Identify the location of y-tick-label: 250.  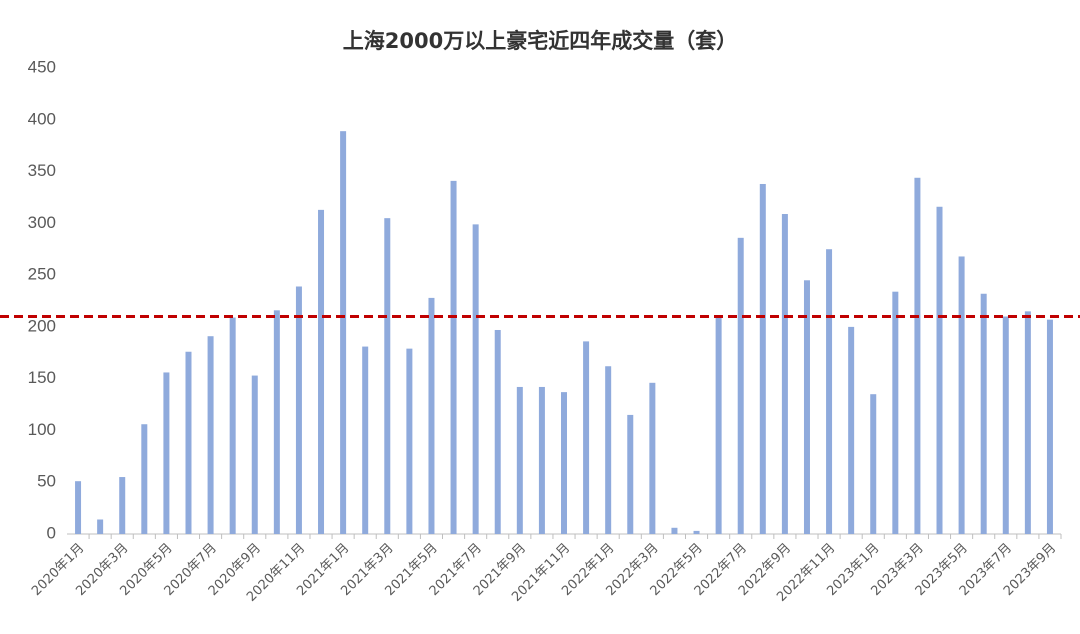
(42, 274).